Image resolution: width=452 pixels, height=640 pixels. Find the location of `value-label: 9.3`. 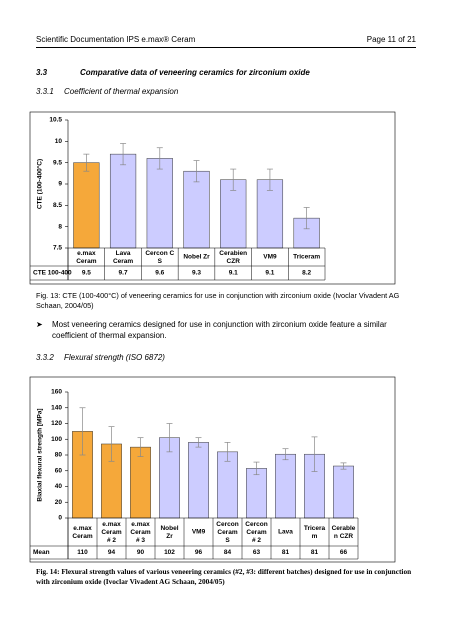

value-label: 9.3 is located at coordinates (196, 273).